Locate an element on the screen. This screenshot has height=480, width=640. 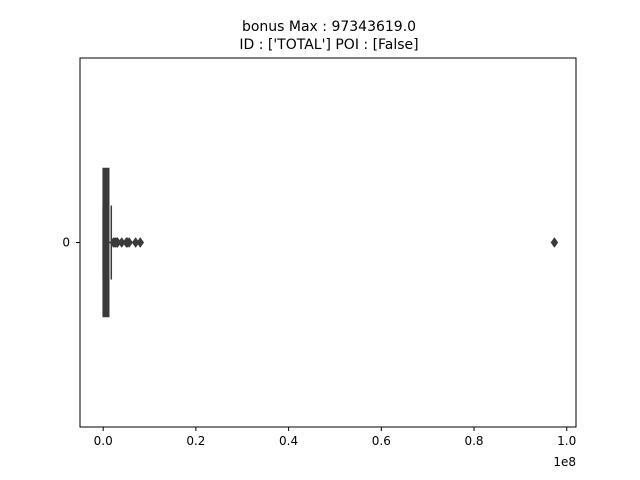
iqr-box is located at coordinates (106, 242).